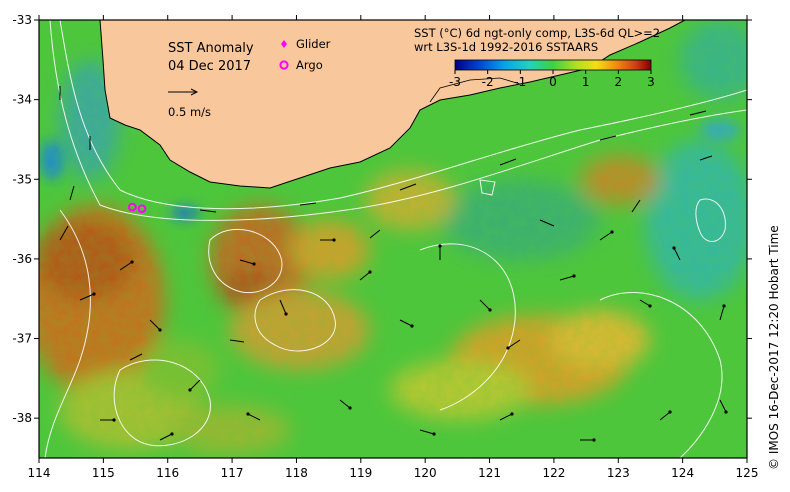 This screenshot has width=790, height=492. What do you see at coordinates (209, 66) in the screenshot?
I see `map-date: 04 Dec 2017` at bounding box center [209, 66].